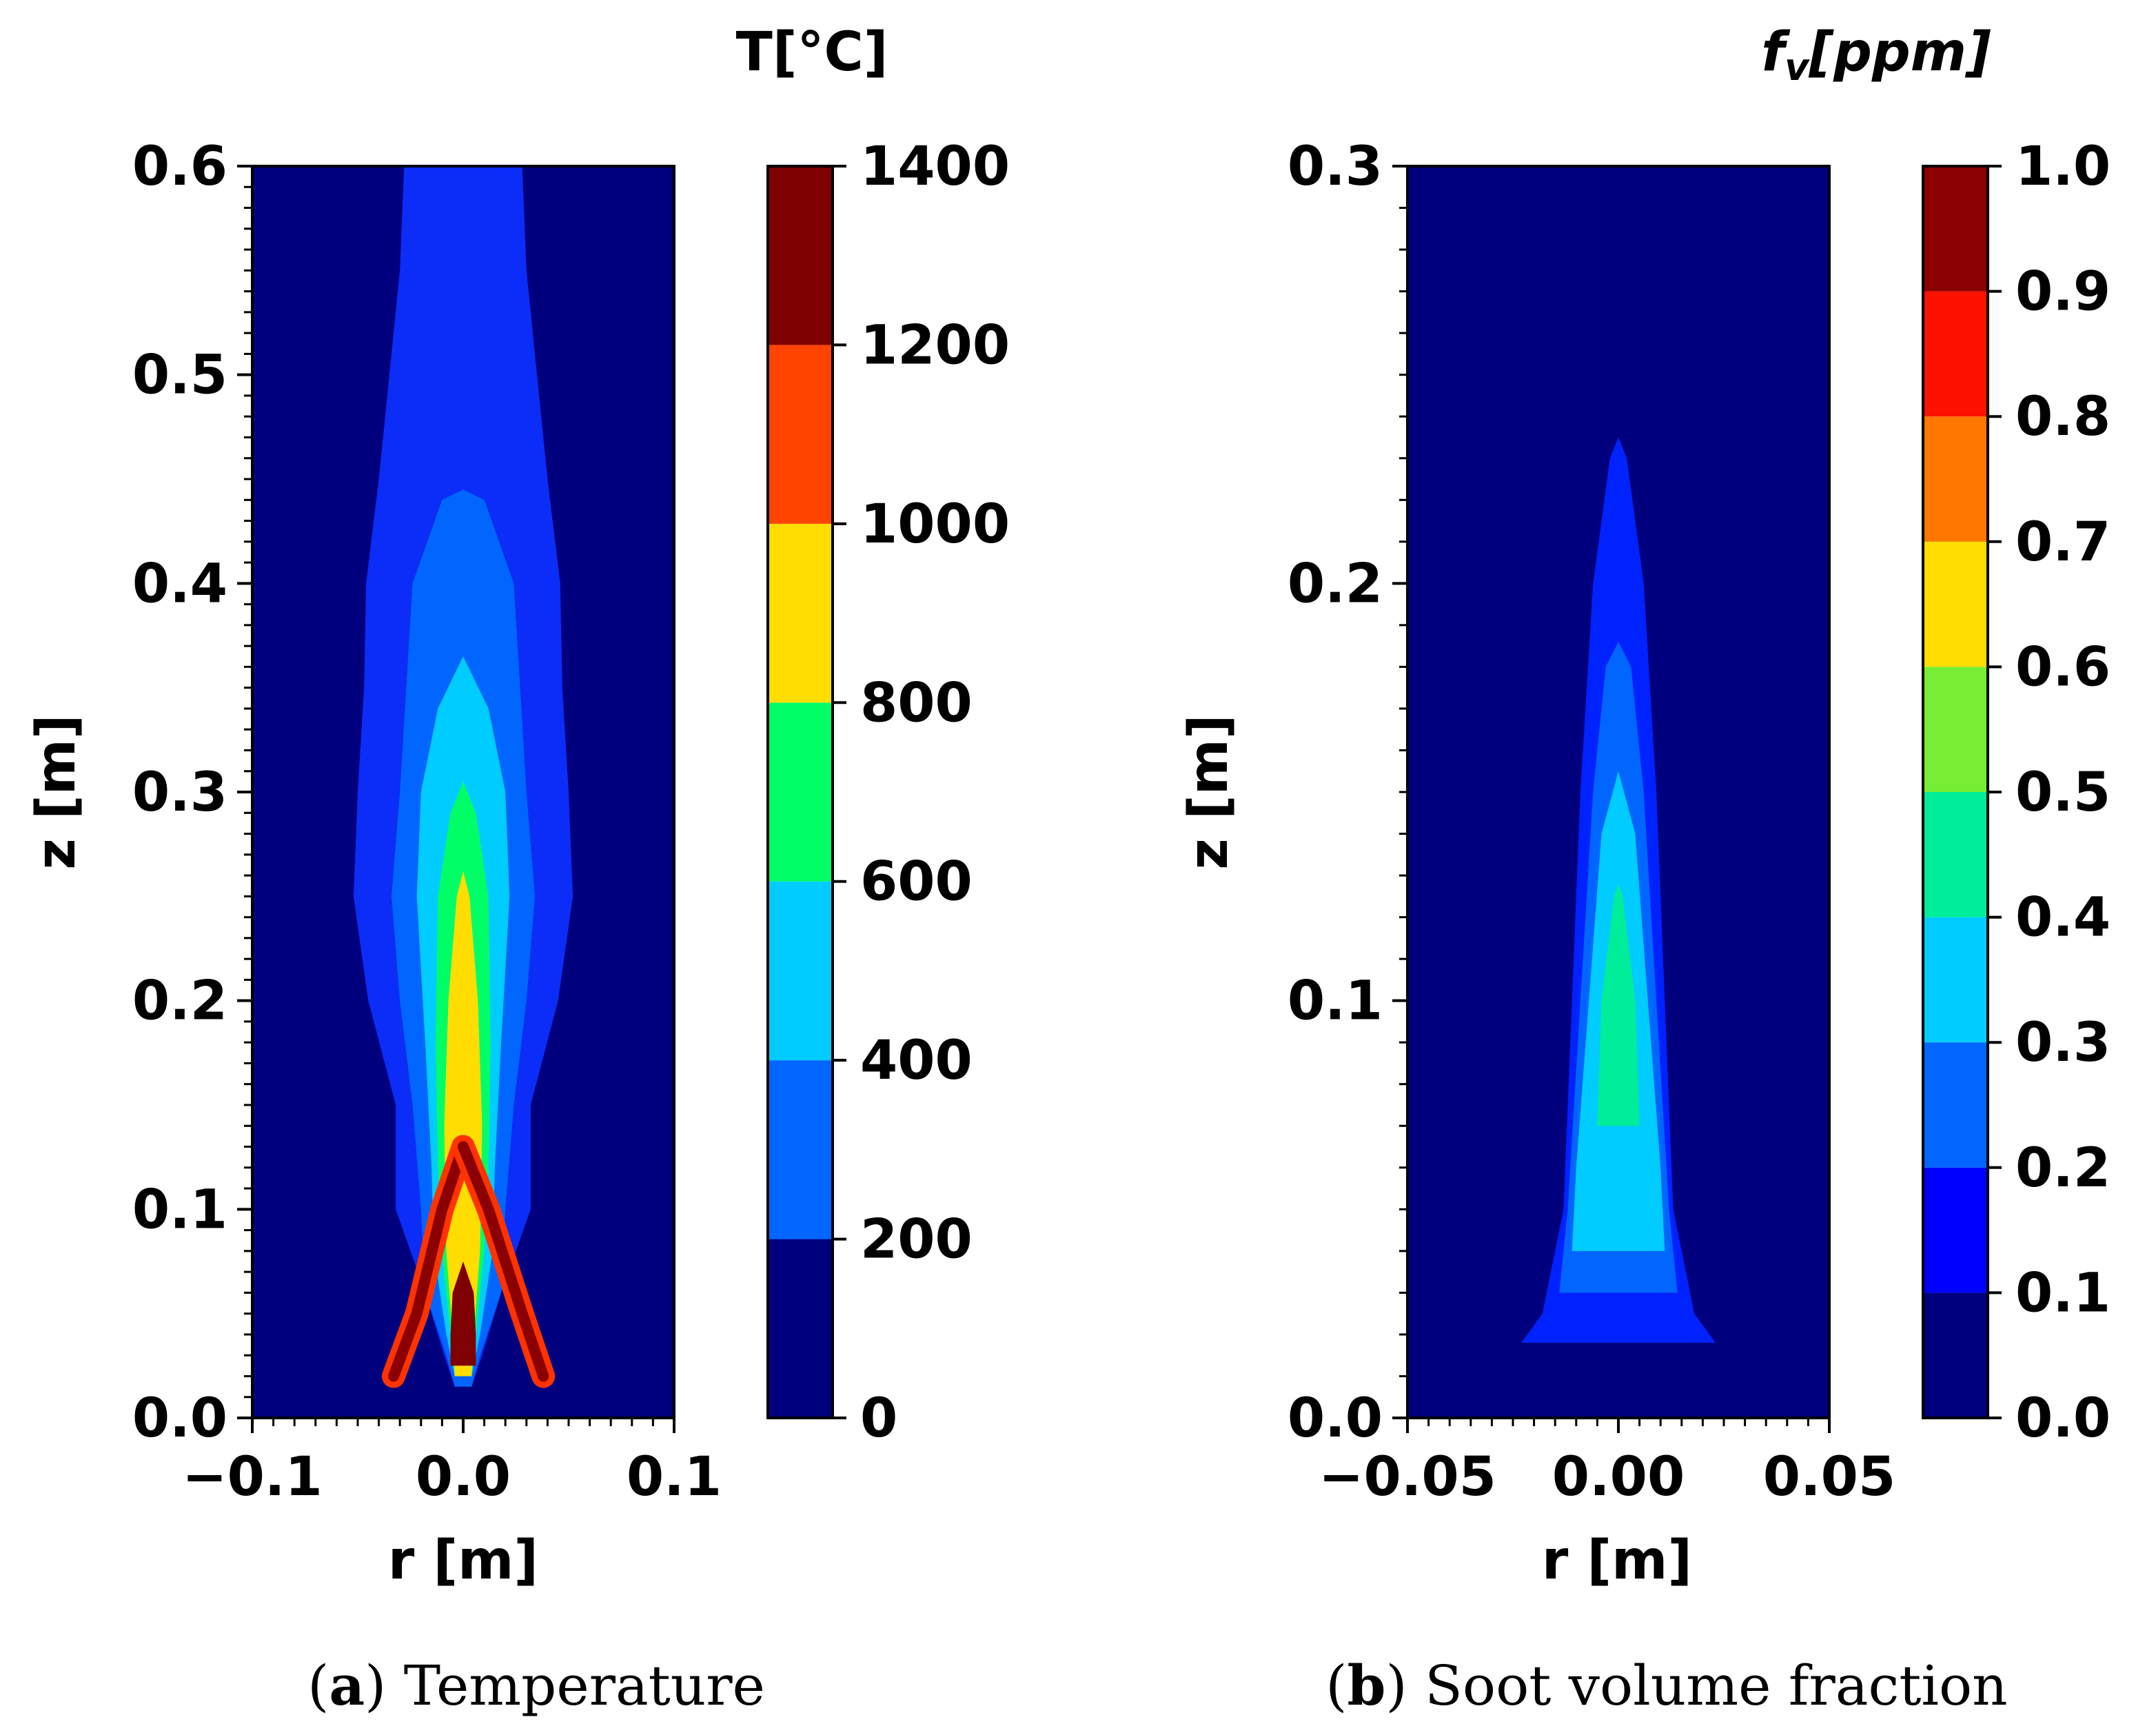  I want to click on colorbar-title-soot: fv[ppm], so click(1876, 55).